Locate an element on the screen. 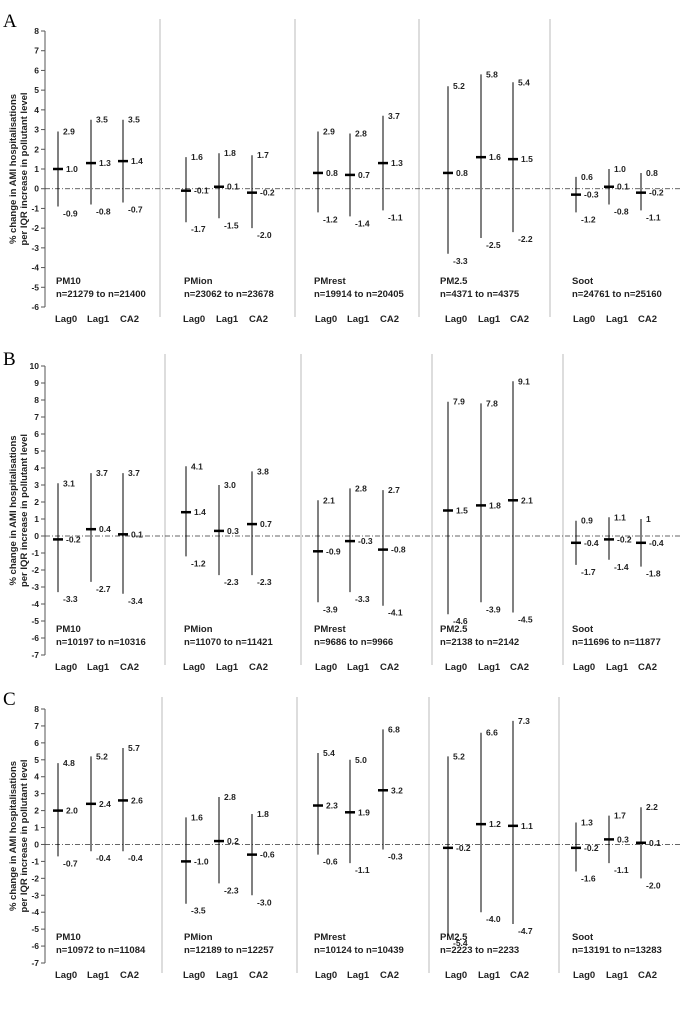 This screenshot has width=685, height=1014. estimate-label: 2.0 is located at coordinates (72, 811).